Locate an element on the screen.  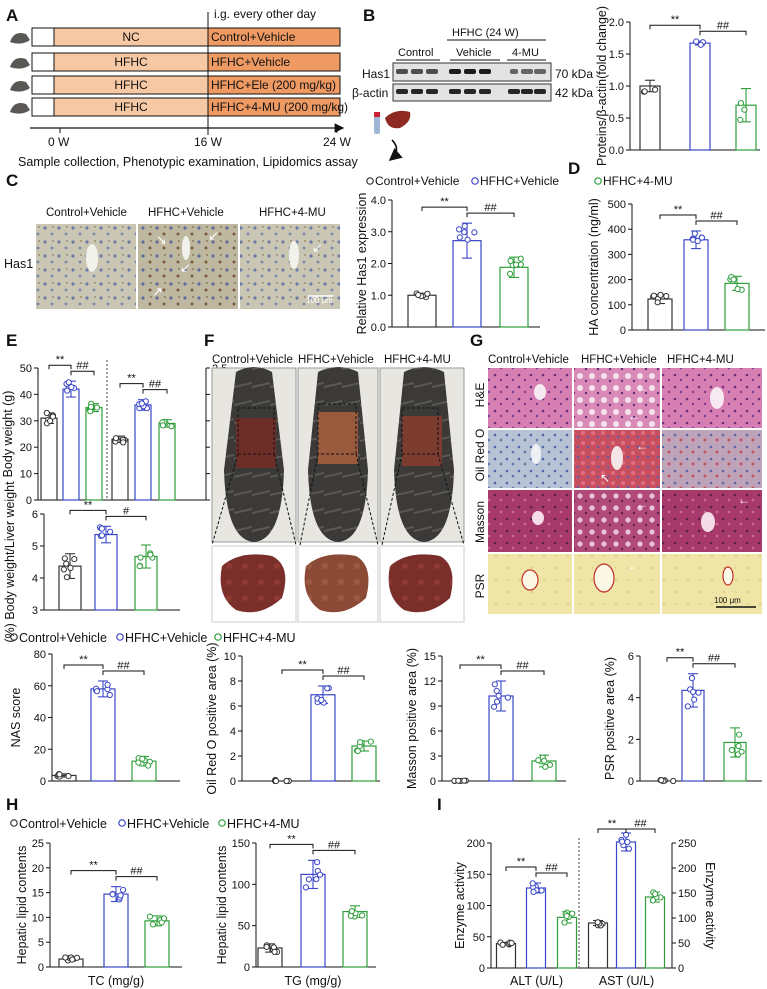
blot-size-has1: 70 kDa is located at coordinates (574, 74).